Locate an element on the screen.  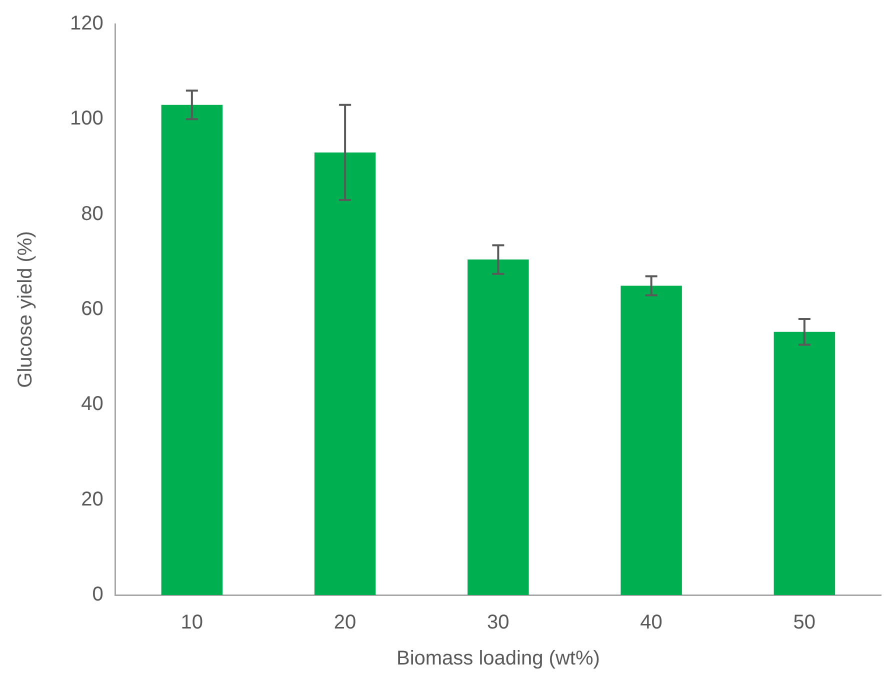
x-tick-label: 30 is located at coordinates (498, 623).